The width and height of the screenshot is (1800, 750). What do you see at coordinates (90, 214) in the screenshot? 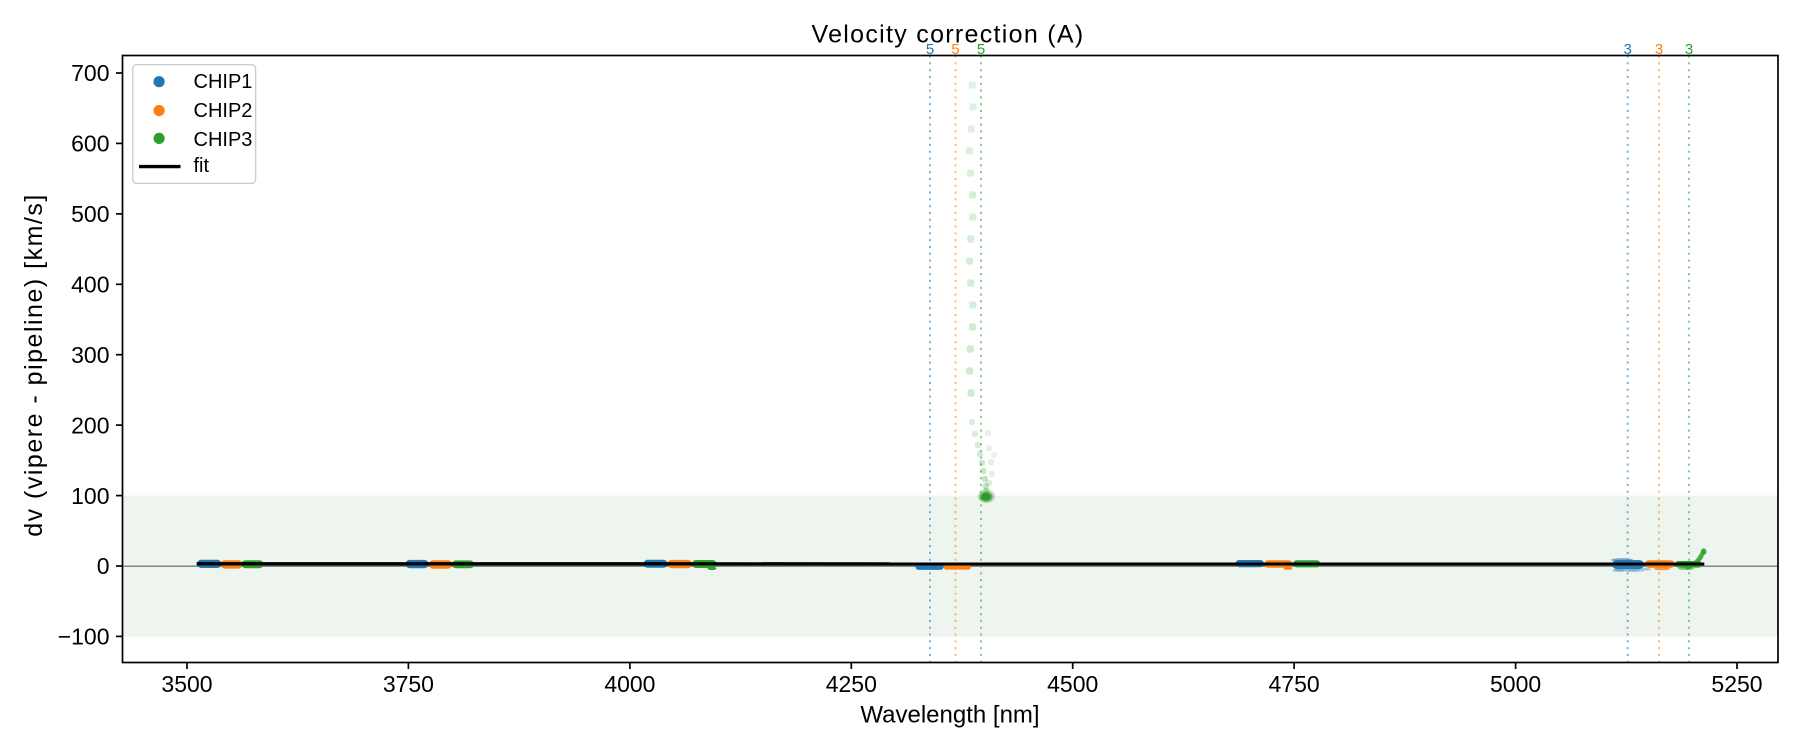
I see `svg-text: 500` at bounding box center [90, 214].